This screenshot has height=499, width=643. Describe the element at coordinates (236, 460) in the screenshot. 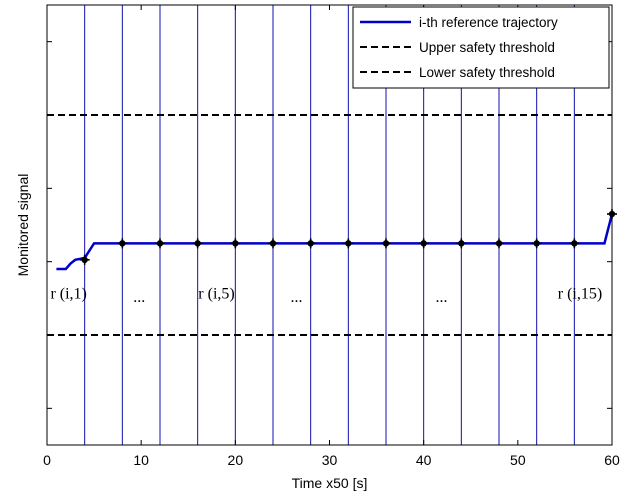

I see `x-tick-label-3: 20` at that location.